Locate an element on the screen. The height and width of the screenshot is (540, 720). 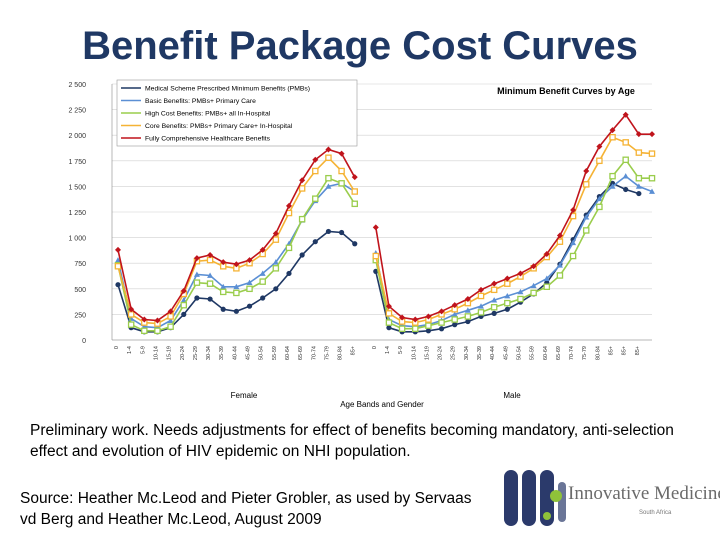
x-tick-label: 5-9 is located at coordinates (143, 350).